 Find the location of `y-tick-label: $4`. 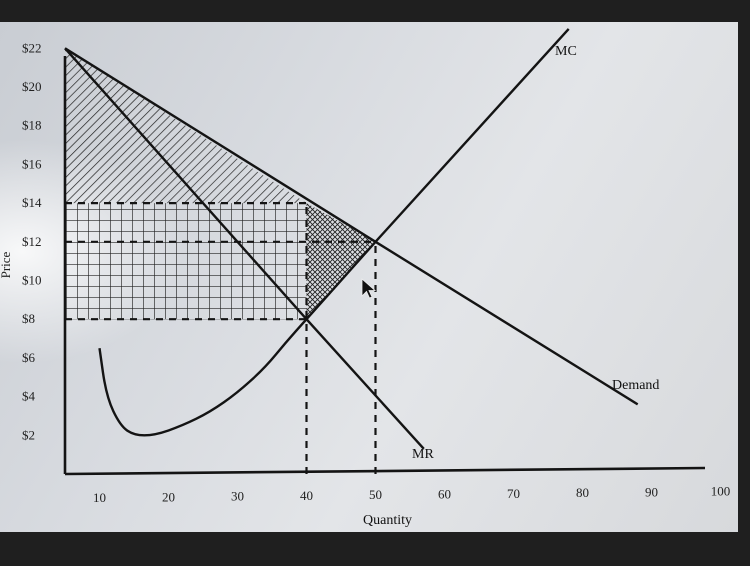

y-tick-label: $4 is located at coordinates (29, 396).